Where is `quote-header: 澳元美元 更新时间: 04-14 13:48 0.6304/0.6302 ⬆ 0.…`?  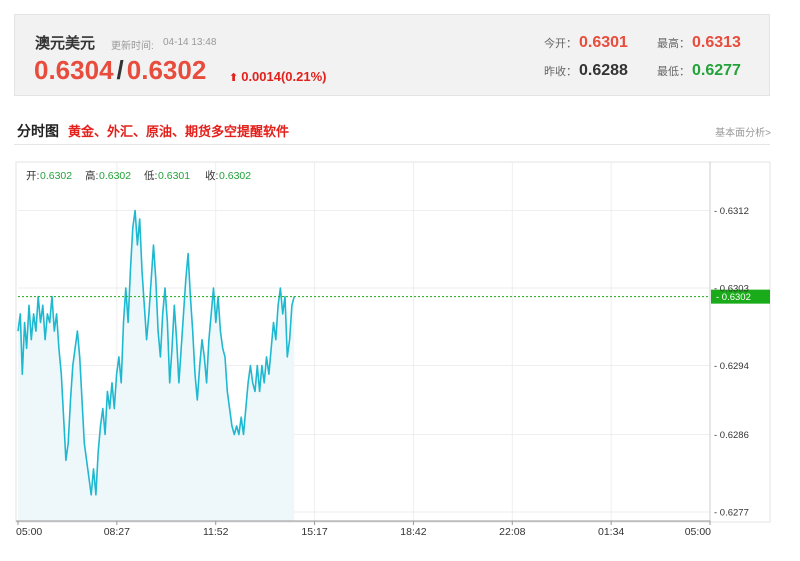 quote-header: 澳元美元 更新时间: 04-14 13:48 0.6304/0.6302 ⬆ 0.… is located at coordinates (392, 55).